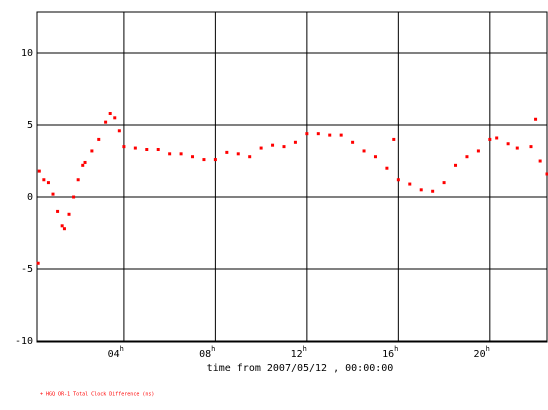  What do you see at coordinates (30, 125) in the screenshot?
I see `y-tick-label: 5` at bounding box center [30, 125].